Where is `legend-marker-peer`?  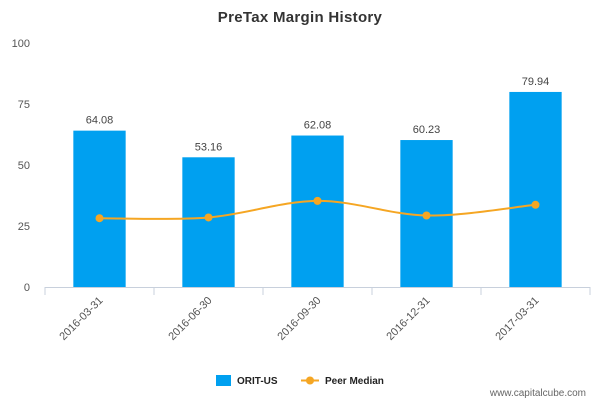 legend-marker-peer is located at coordinates (310, 380).